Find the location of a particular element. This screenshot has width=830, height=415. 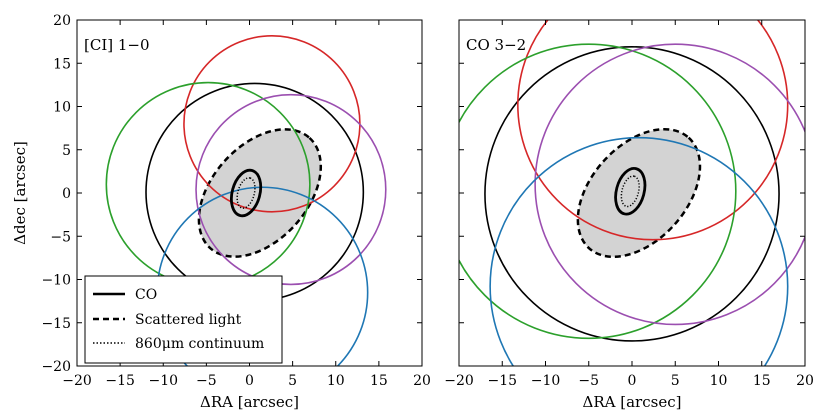

left-y-tick-label: 15 is located at coordinates (62, 64).